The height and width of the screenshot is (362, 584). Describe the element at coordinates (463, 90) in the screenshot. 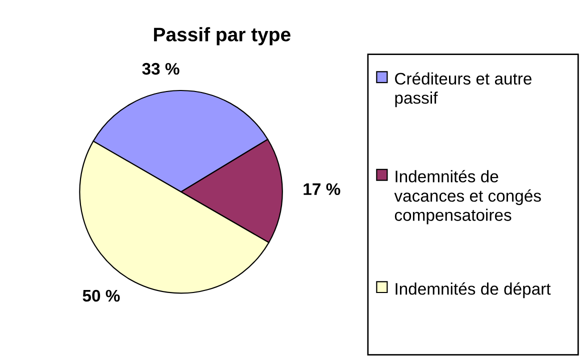

I see `legend-label: Créditeurs et autre passif` at that location.